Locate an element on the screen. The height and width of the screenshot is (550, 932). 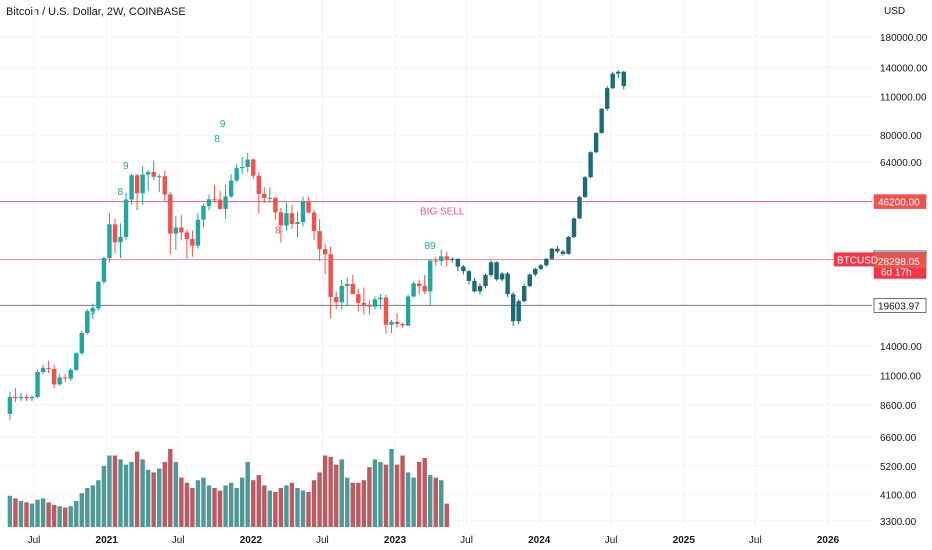
y-tick-label-13: 180000.00 is located at coordinates (904, 38).